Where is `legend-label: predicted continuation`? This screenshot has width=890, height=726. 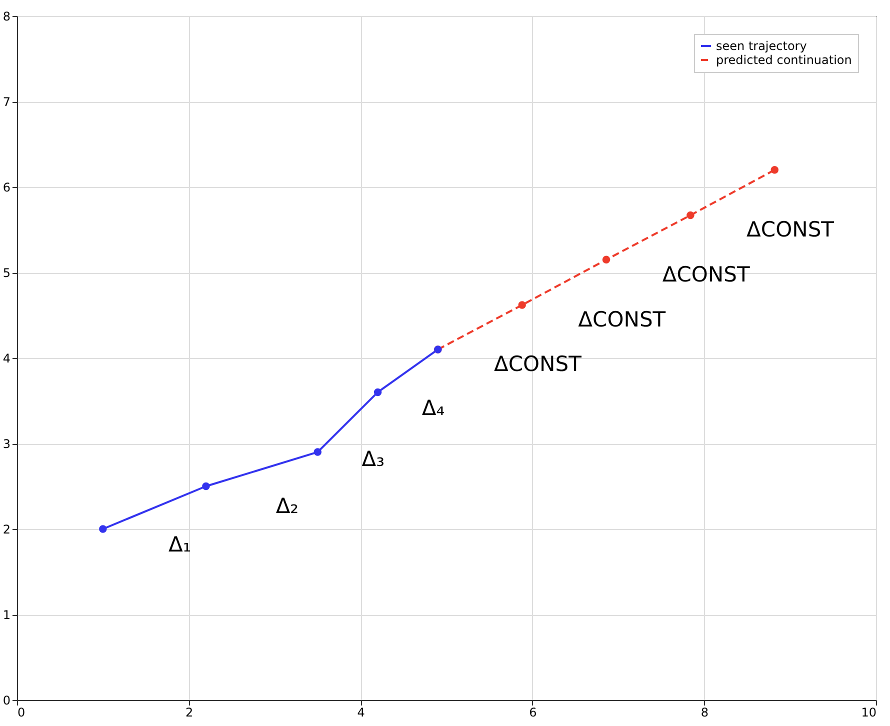
legend-label: predicted continuation is located at coordinates (784, 60).